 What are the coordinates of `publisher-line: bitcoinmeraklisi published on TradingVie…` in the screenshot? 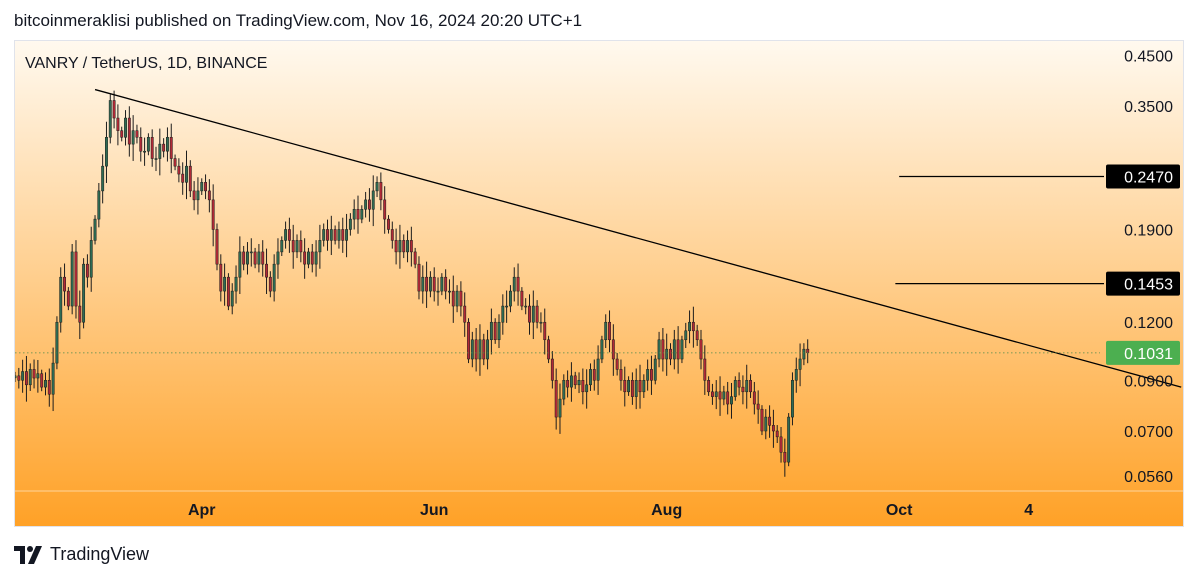 It's located at (298, 20).